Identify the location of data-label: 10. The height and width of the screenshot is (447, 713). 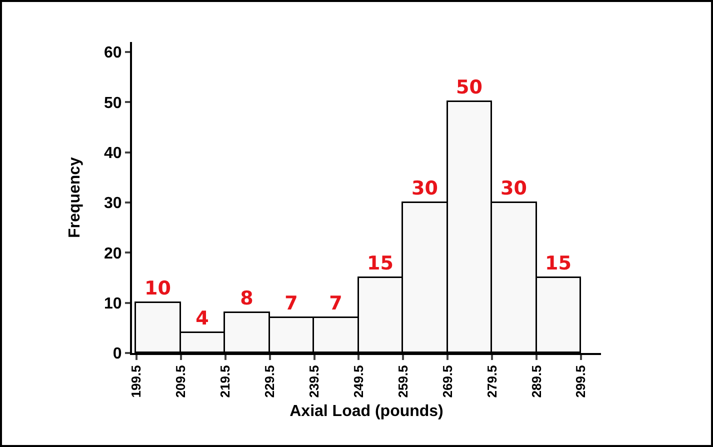
(157, 288).